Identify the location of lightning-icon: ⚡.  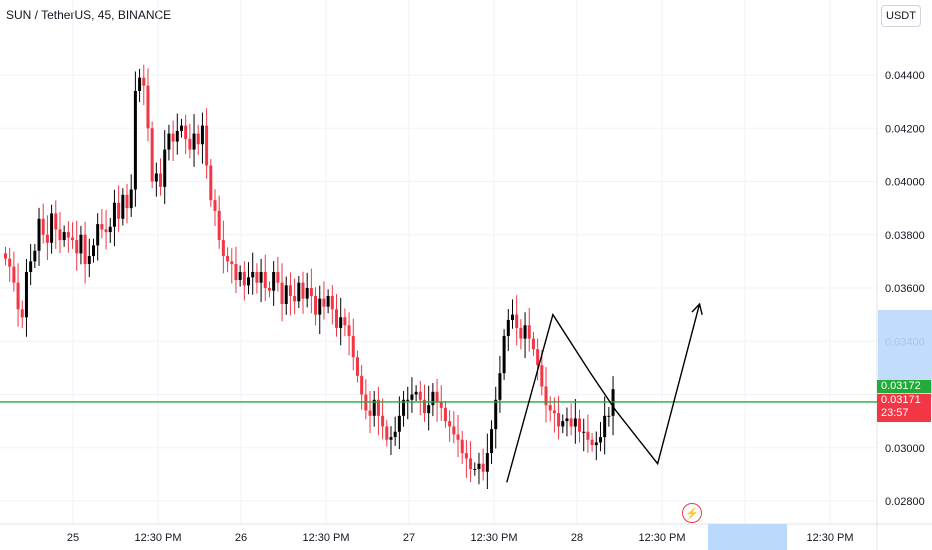
(692, 513).